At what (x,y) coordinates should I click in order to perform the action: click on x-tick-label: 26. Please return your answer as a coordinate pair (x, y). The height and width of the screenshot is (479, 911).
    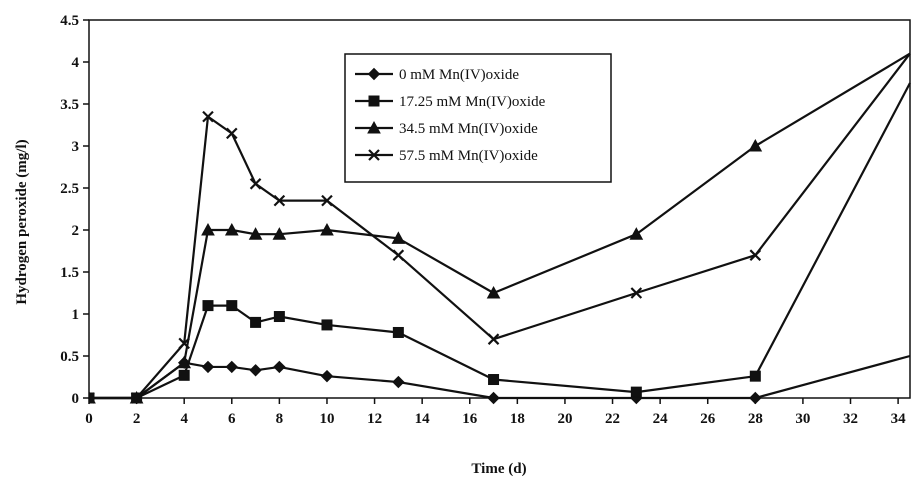
    Looking at the image, I should click on (708, 419).